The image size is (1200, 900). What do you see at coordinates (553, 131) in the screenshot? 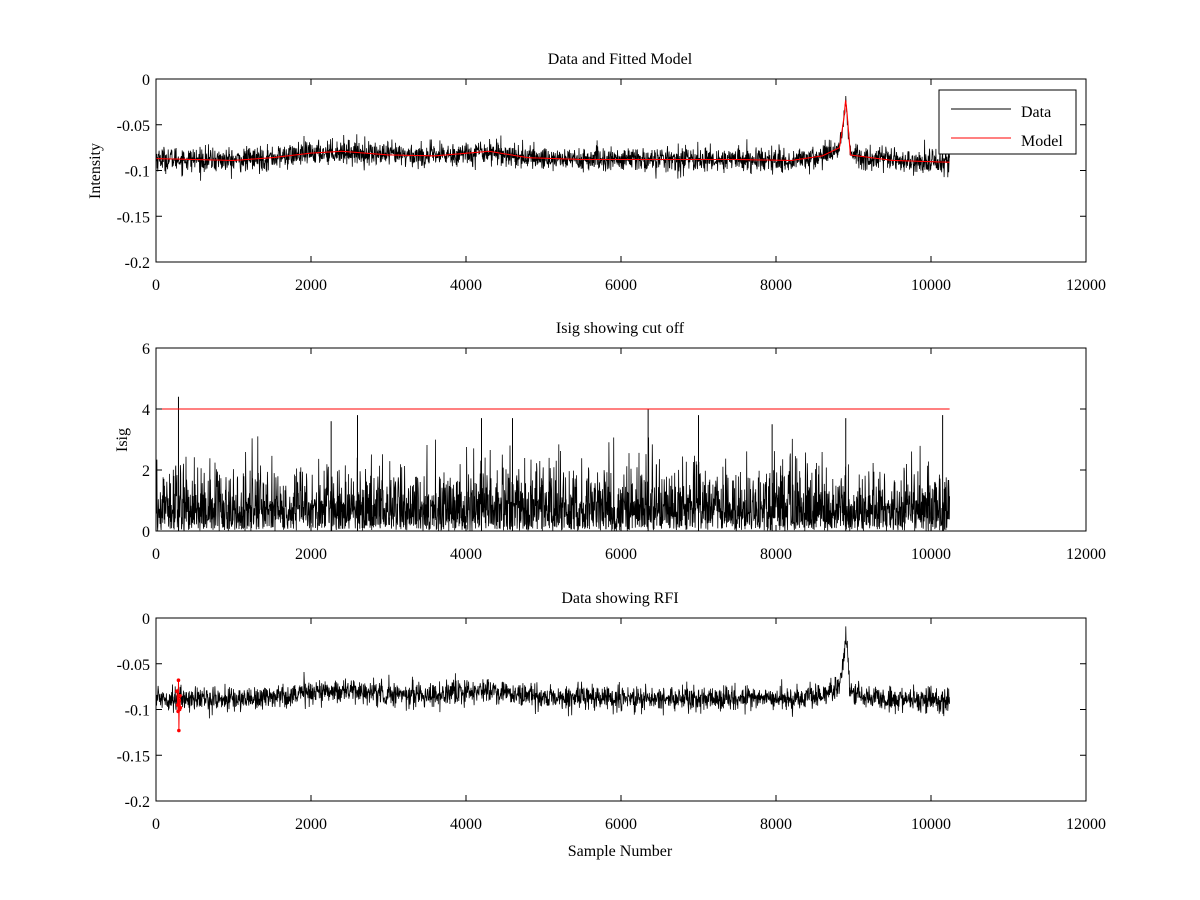
I see `series-model-line` at bounding box center [553, 131].